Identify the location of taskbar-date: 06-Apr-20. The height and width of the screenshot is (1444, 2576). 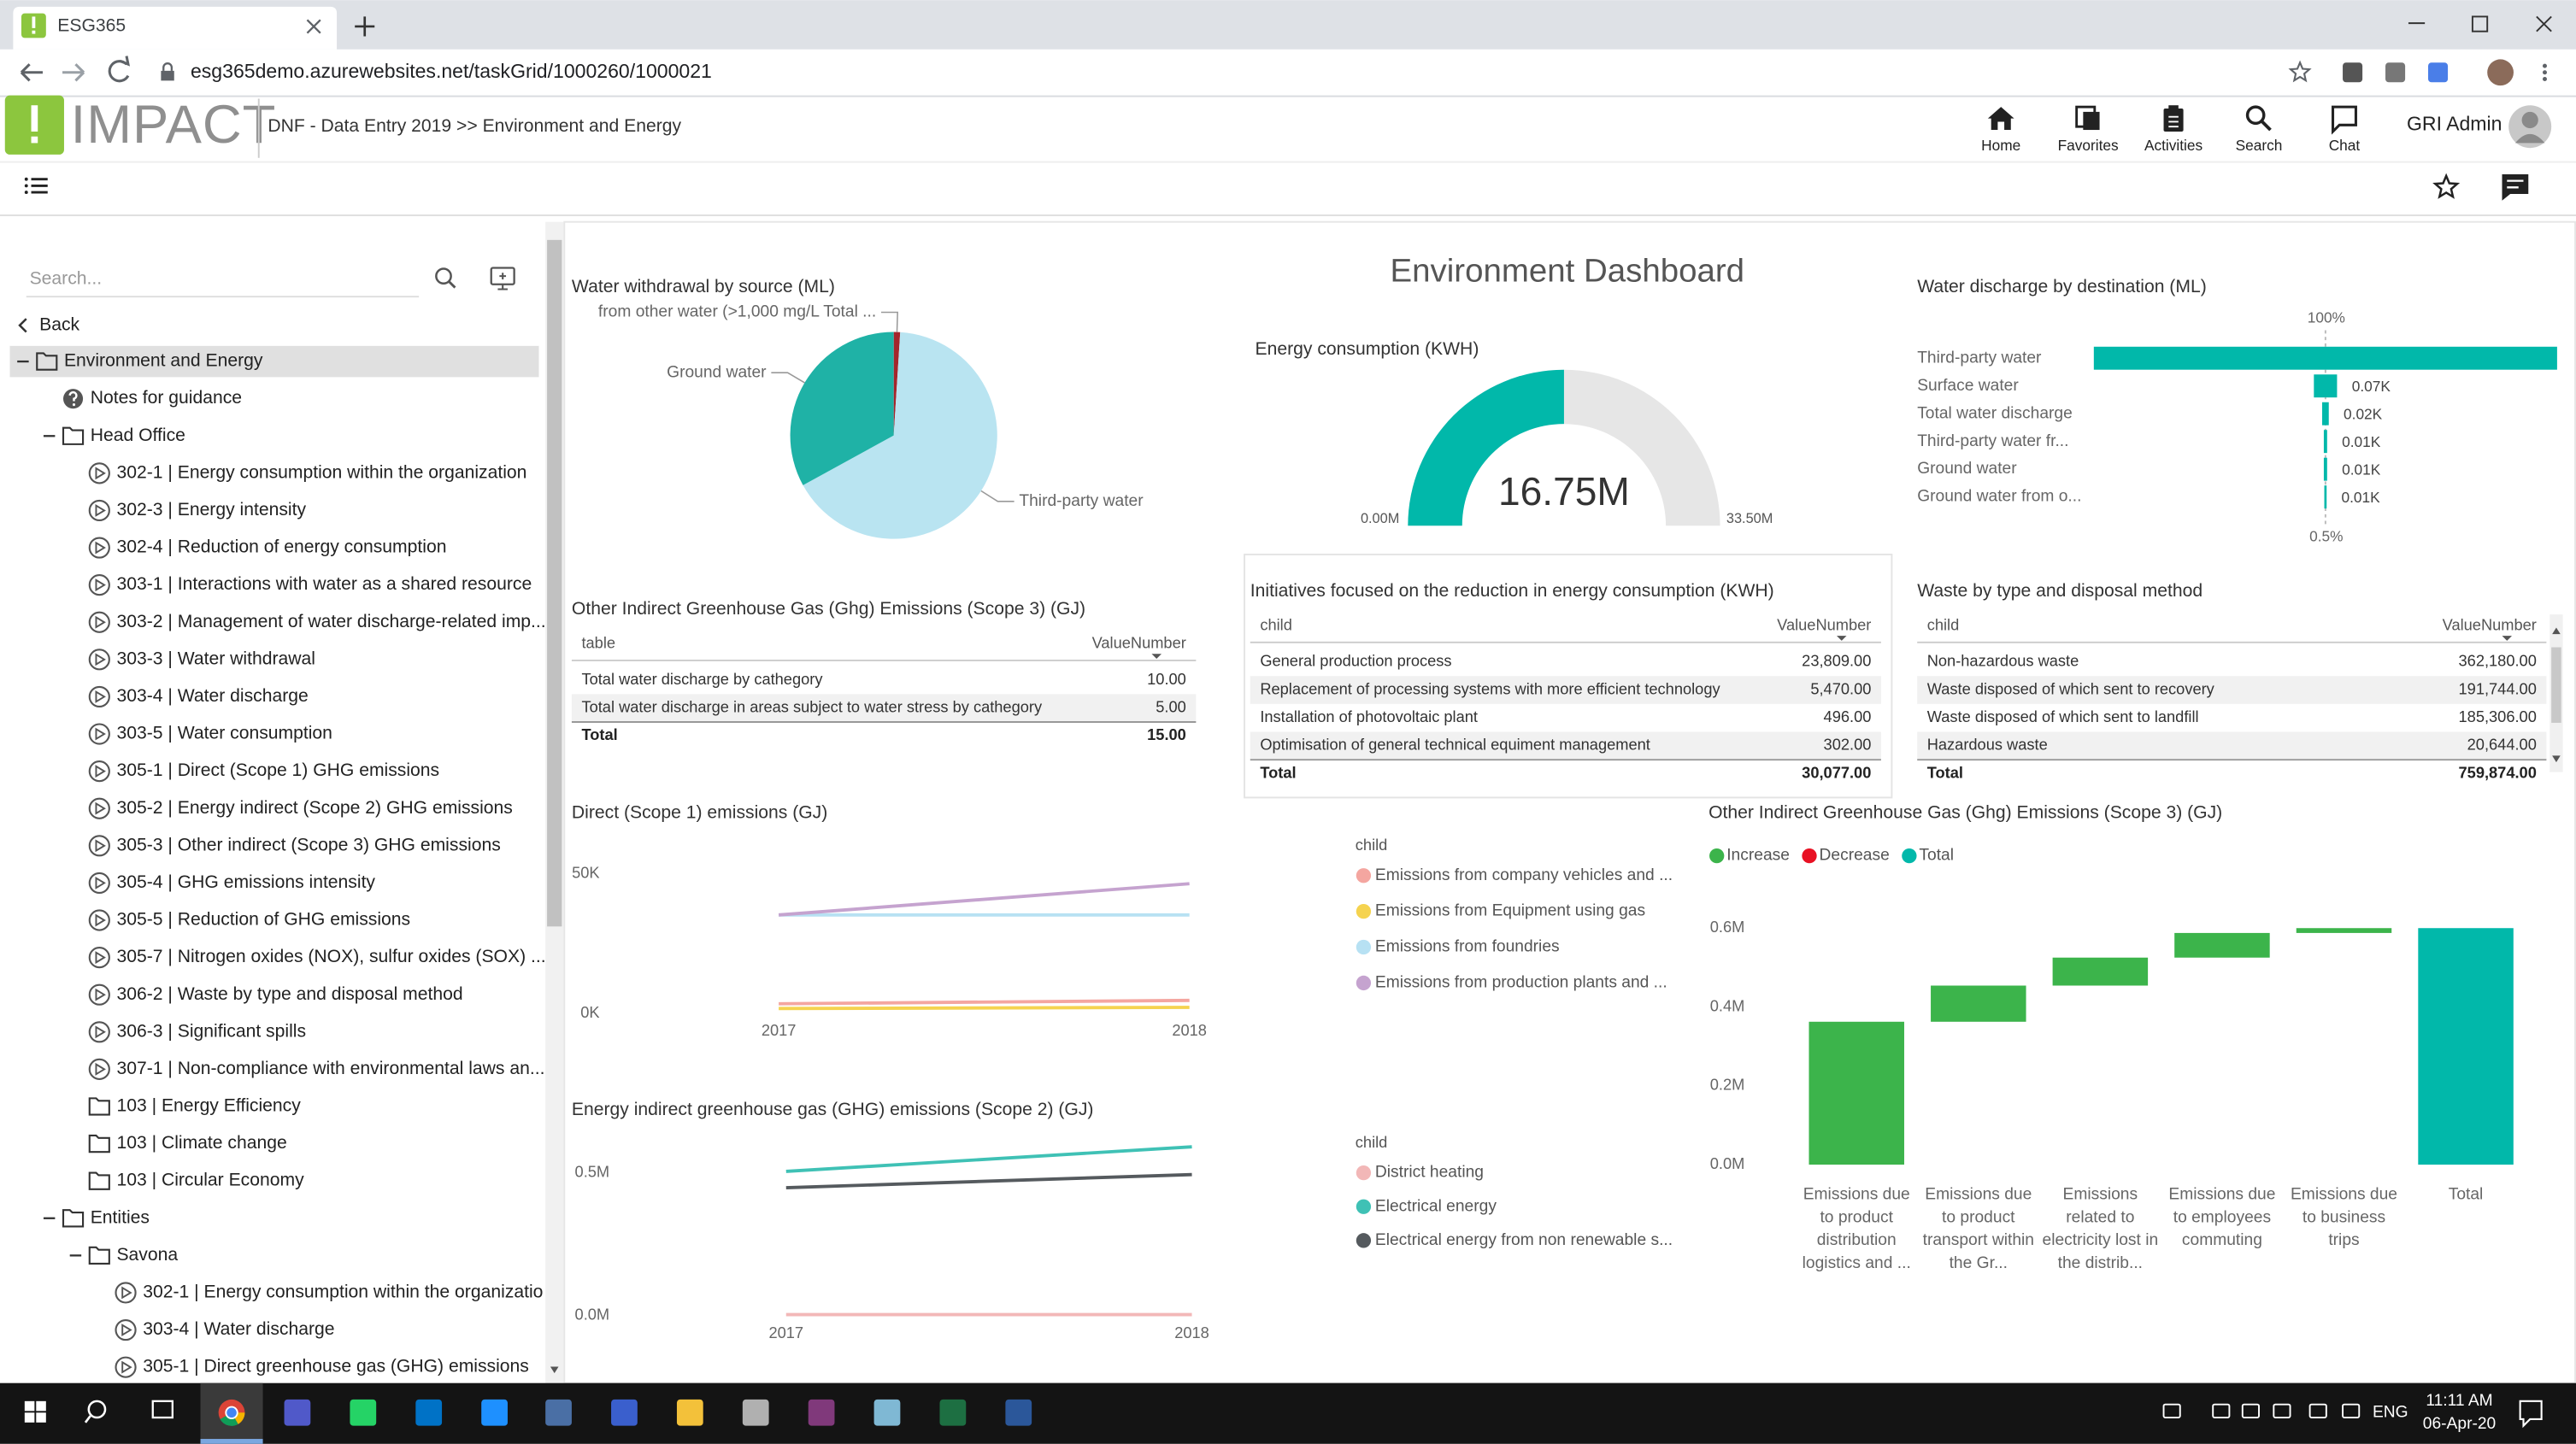
(2459, 1424).